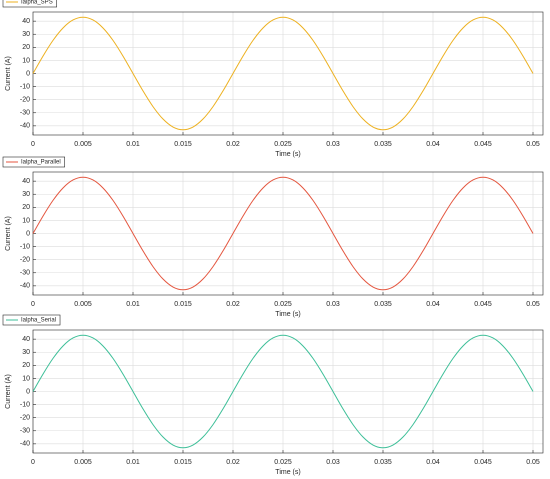 The width and height of the screenshot is (550, 479). Describe the element at coordinates (38, 321) in the screenshot. I see `legend-label: Ialpha_Serial` at that location.